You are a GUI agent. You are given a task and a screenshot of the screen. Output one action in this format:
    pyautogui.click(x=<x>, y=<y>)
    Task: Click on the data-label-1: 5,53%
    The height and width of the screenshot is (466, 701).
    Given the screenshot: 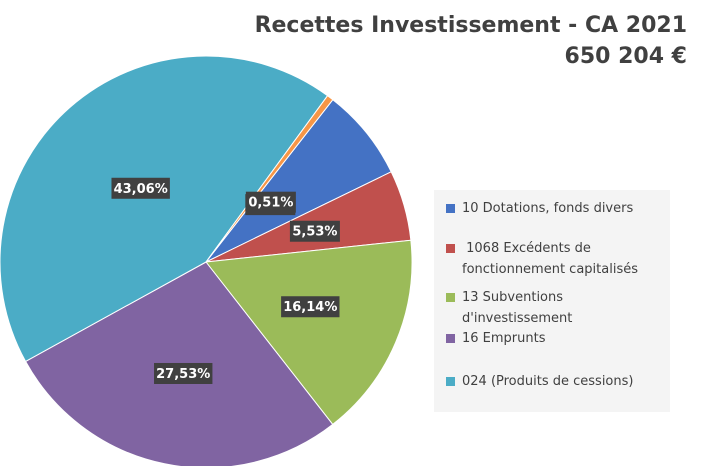 What is the action you would take?
    pyautogui.click(x=314, y=231)
    